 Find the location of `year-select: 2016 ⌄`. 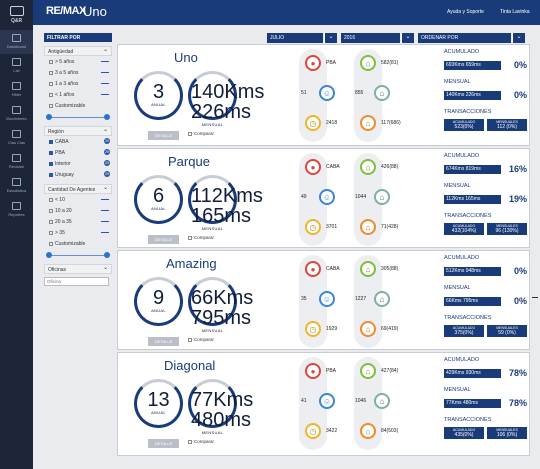

year-select: 2016 ⌄ is located at coordinates (377, 38).